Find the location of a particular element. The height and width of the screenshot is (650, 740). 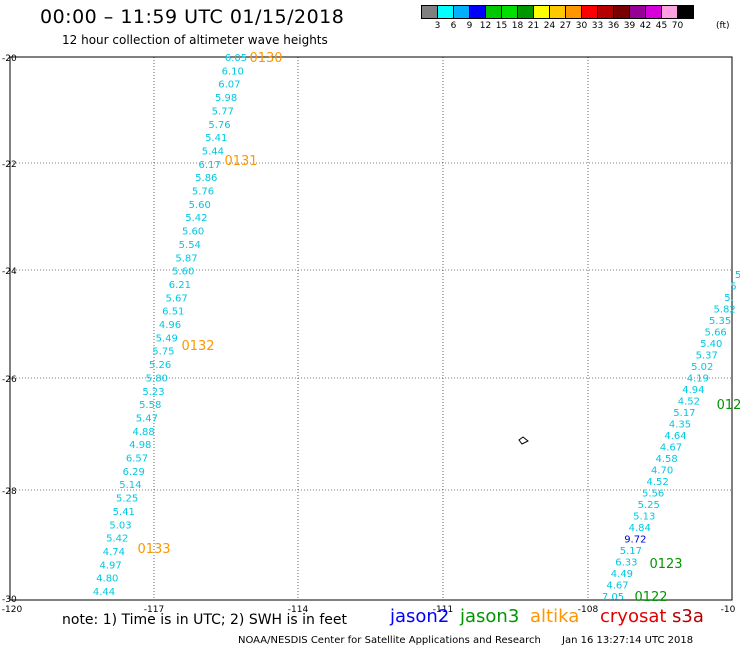

altika-wave-height: 5.23 is located at coordinates (153, 392).